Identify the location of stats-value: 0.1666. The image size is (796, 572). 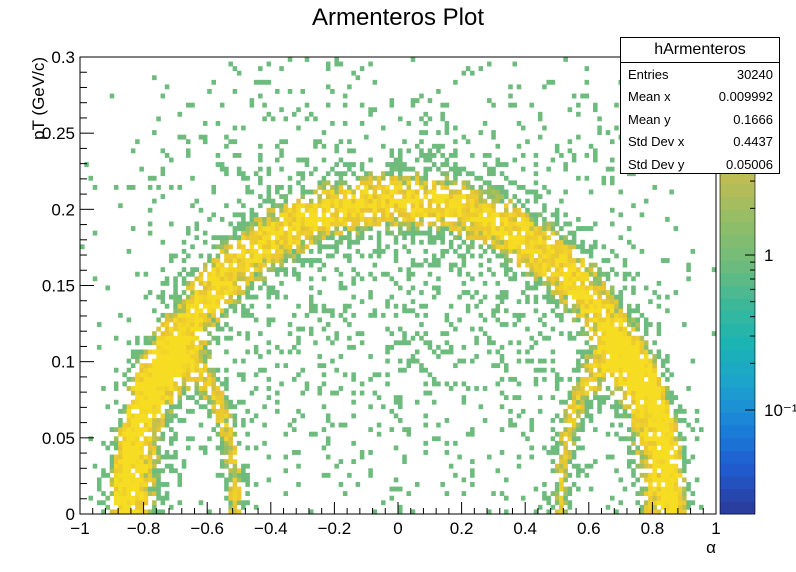
(753, 119).